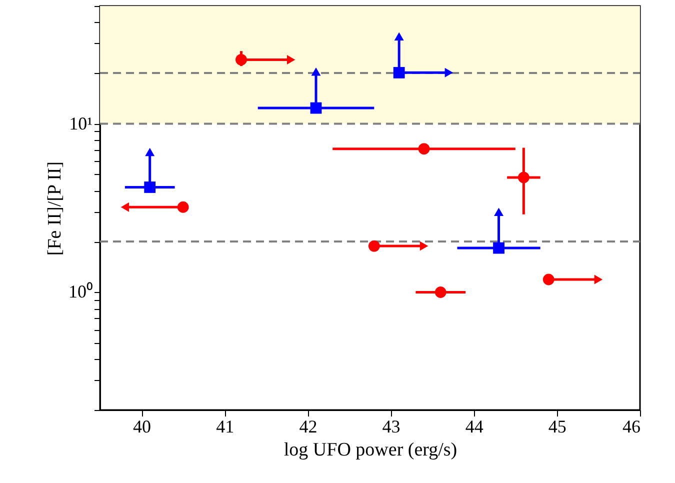 Image resolution: width=675 pixels, height=483 pixels. What do you see at coordinates (80, 292) in the screenshot?
I see `y-tick-label: 10⁰` at bounding box center [80, 292].